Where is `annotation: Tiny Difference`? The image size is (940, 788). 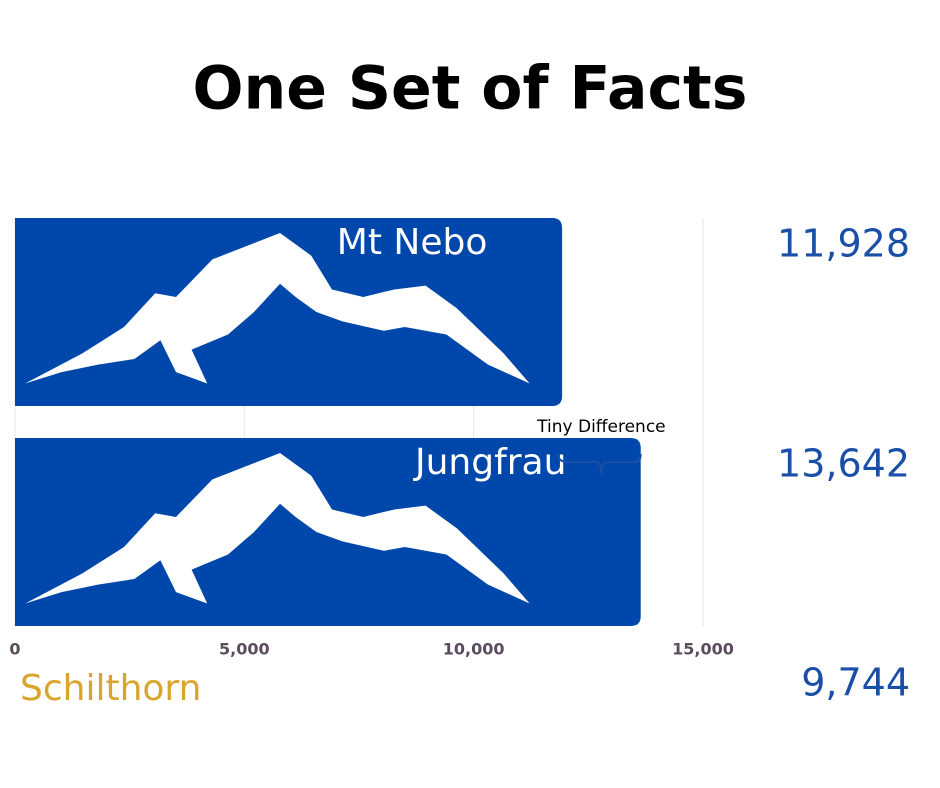
annotation: Tiny Difference is located at coordinates (600, 427).